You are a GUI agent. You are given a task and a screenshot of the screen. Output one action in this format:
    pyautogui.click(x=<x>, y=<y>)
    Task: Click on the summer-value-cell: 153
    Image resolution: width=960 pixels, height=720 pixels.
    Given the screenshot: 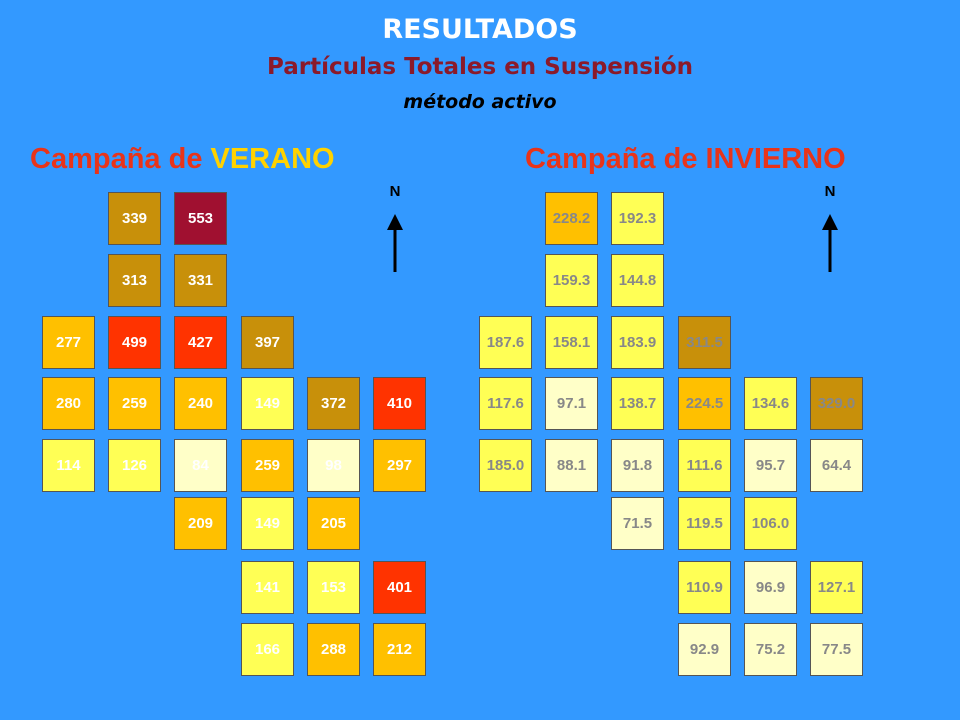 What is the action you would take?
    pyautogui.click(x=333, y=587)
    